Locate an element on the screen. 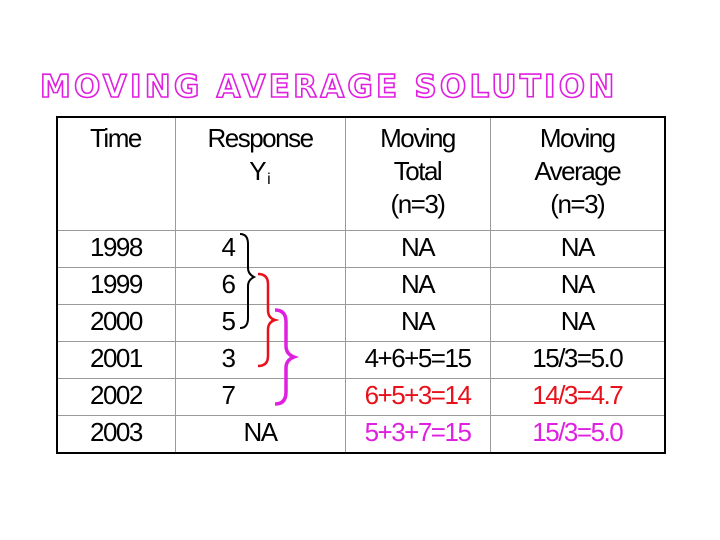 Image resolution: width=720 pixels, height=540 pixels. cell-response: NA is located at coordinates (260, 434).